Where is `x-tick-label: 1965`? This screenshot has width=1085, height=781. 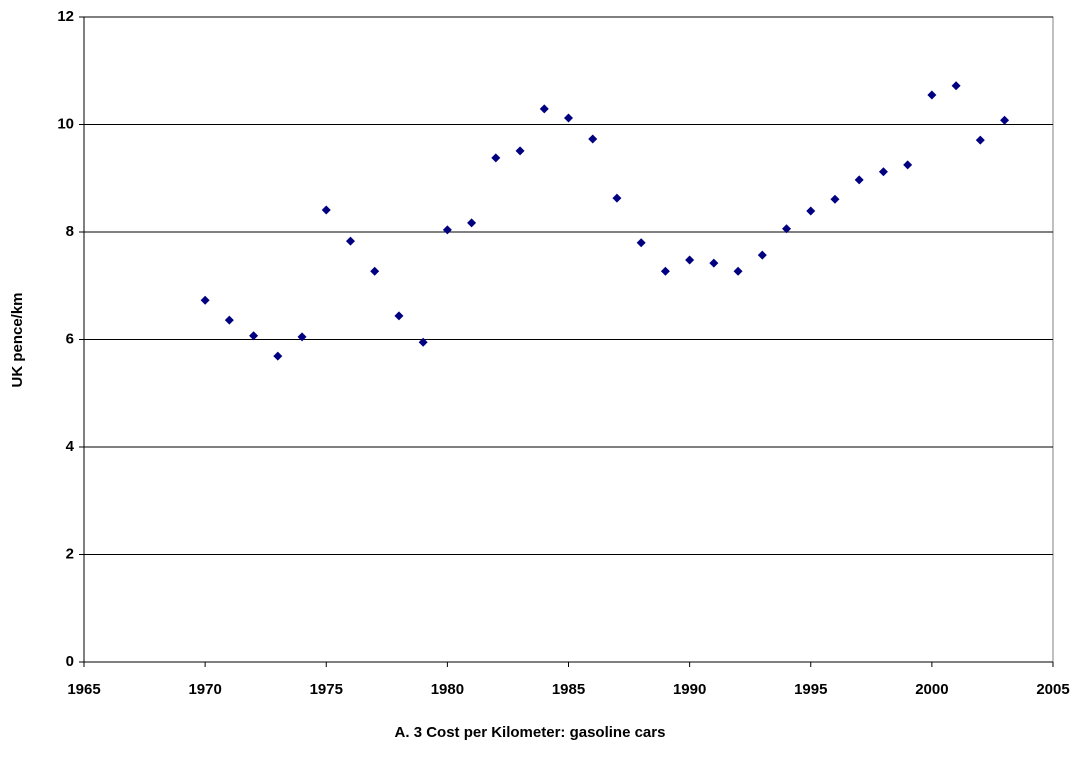 x-tick-label: 1965 is located at coordinates (83, 689).